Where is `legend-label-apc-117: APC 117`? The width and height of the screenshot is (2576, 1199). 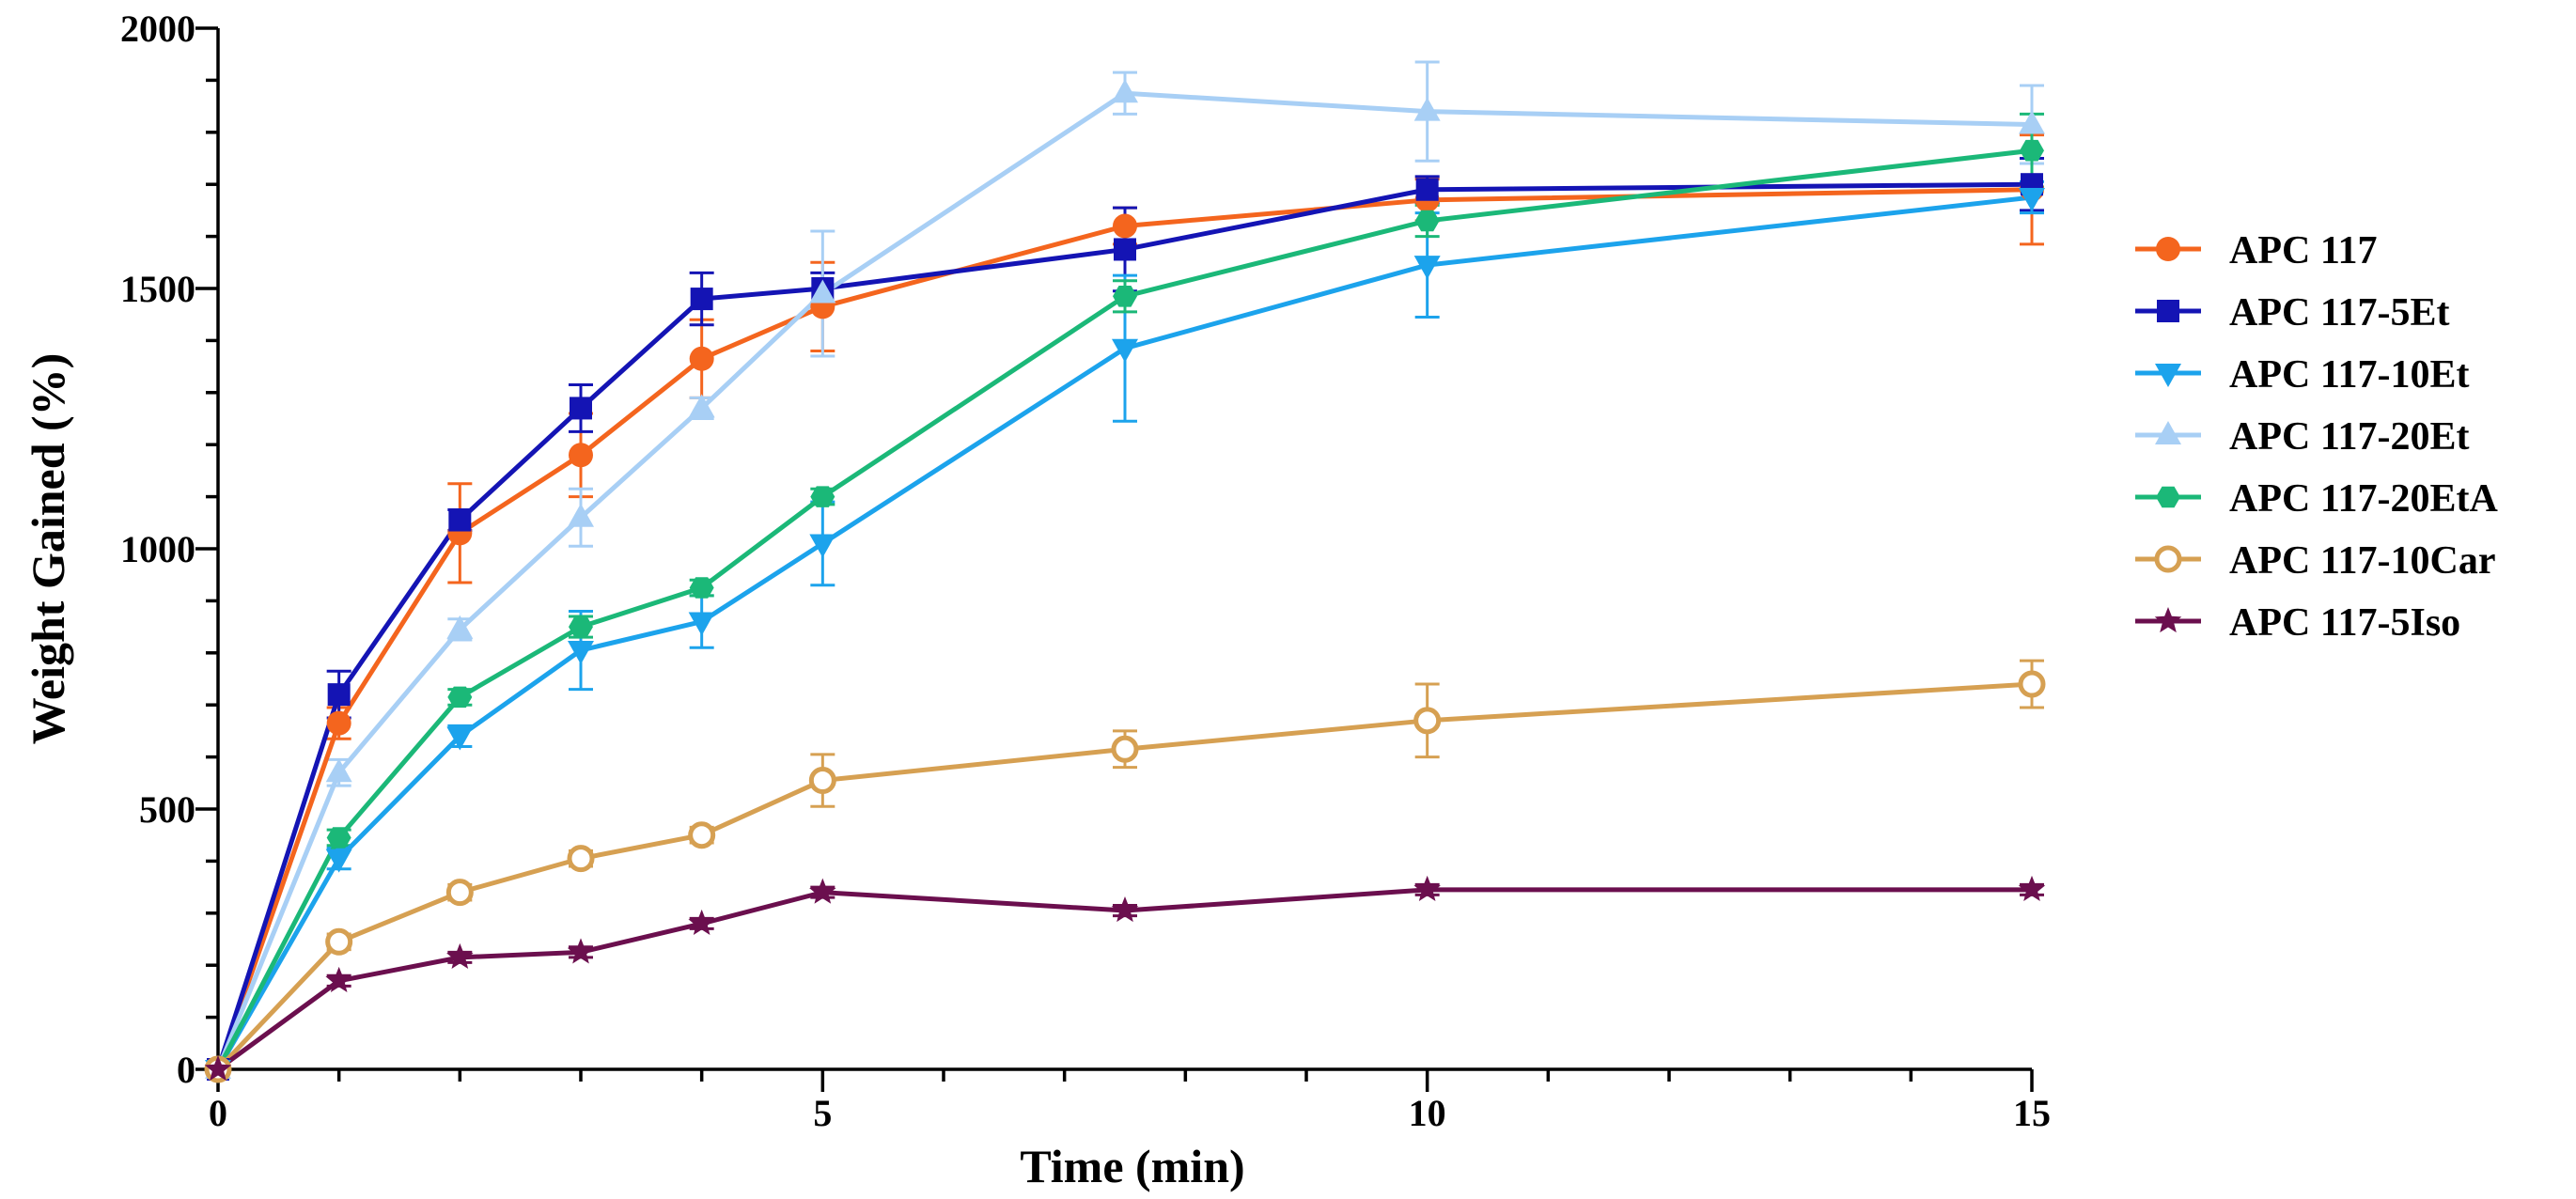
legend-label-apc-117: APC 117 is located at coordinates (2304, 251).